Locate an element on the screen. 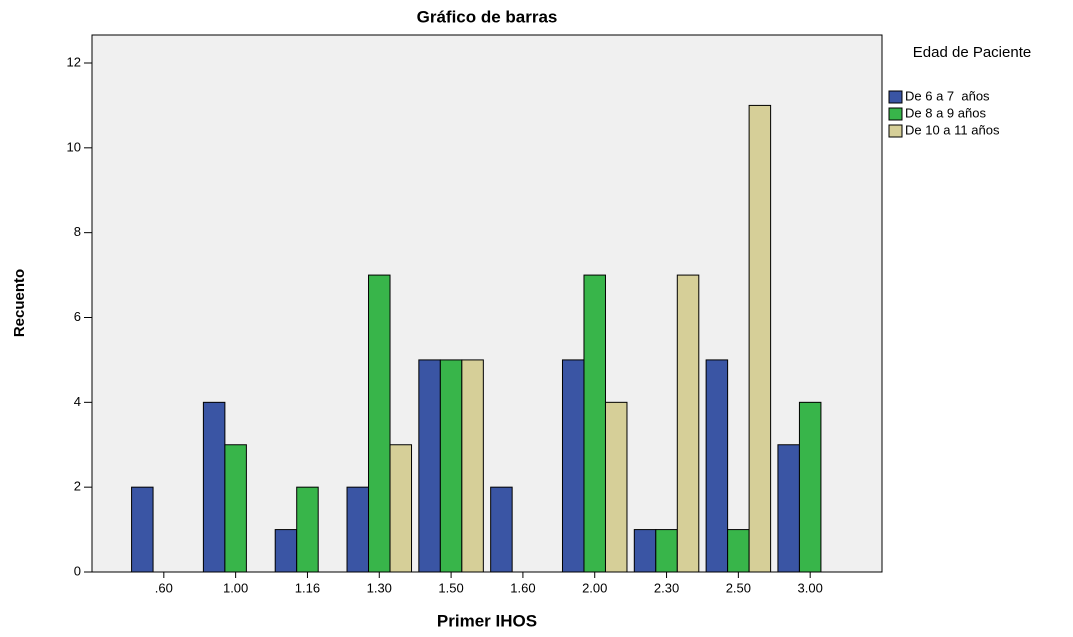 The image size is (1073, 637). y-tick-label: 4 is located at coordinates (77, 401).